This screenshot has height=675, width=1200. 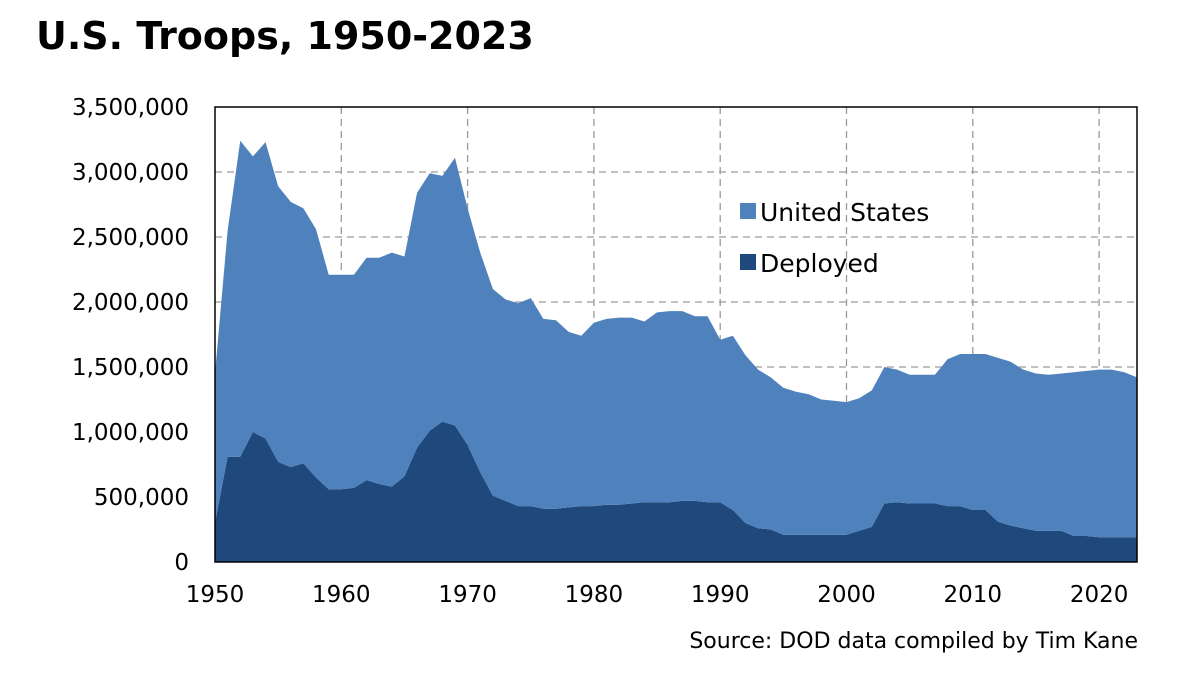 I want to click on y-tick-label: 1,500,000, so click(x=130, y=368).